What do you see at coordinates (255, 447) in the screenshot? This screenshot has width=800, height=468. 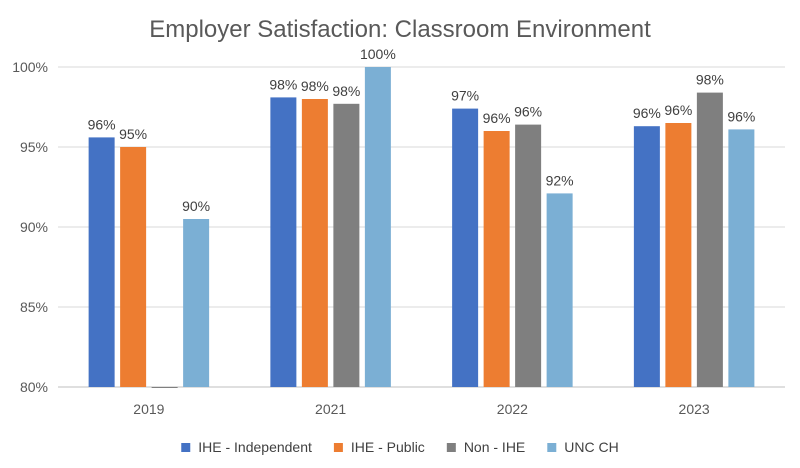 I see `legend-label: IHE - Independent` at bounding box center [255, 447].